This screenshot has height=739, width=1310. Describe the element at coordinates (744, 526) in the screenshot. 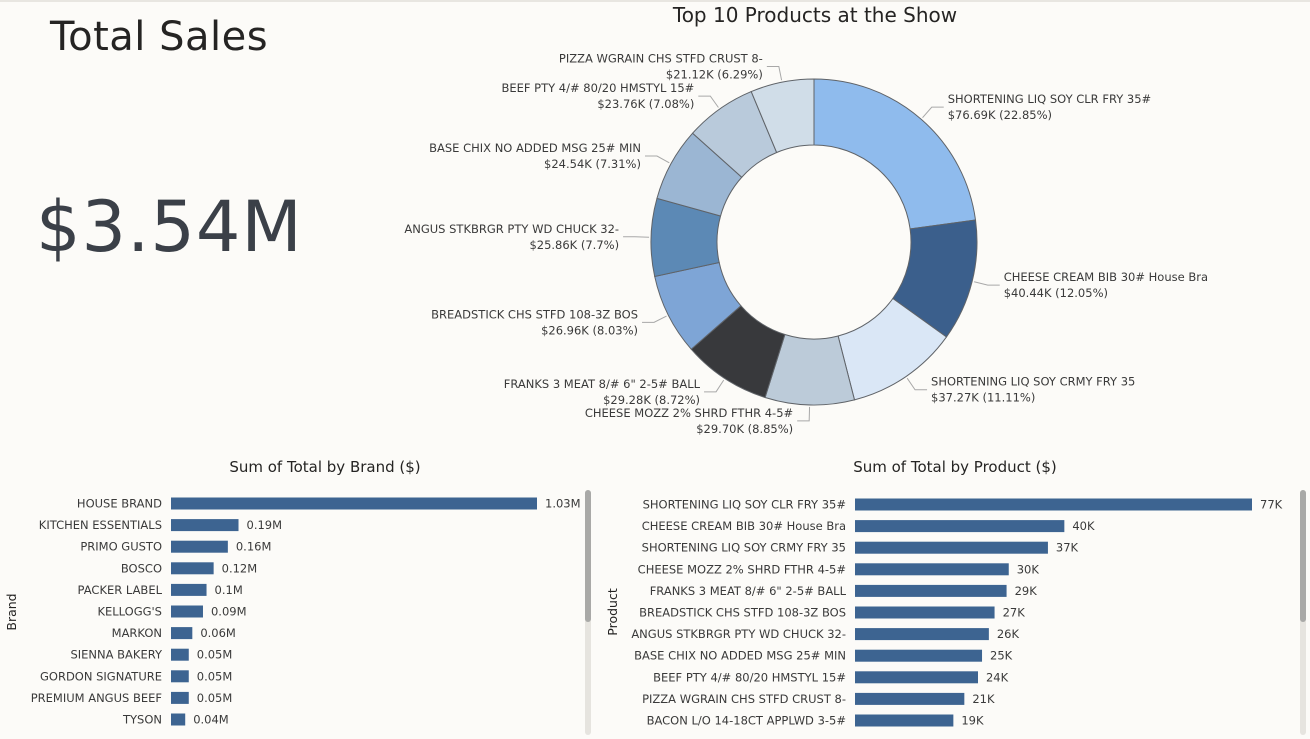

I see `category-label: CHEESE CREAM BIB 30# House Bra` at that location.